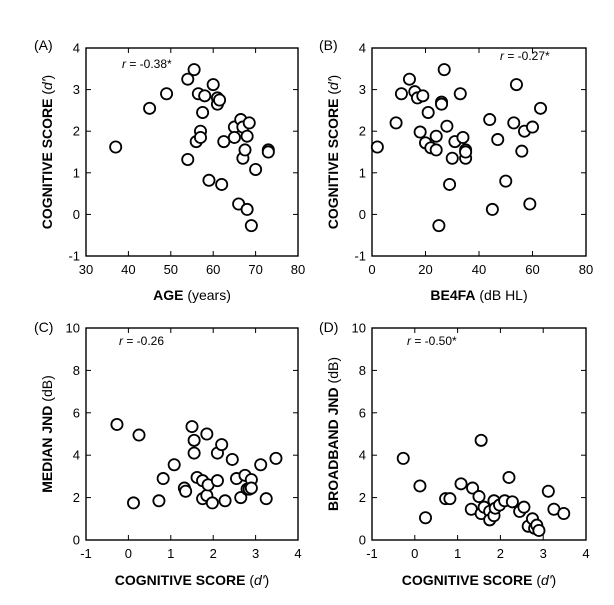 Image resolution: width=614 pixels, height=605 pixels. Describe the element at coordinates (328, 45) in the screenshot. I see `panel-label: (B)` at that location.